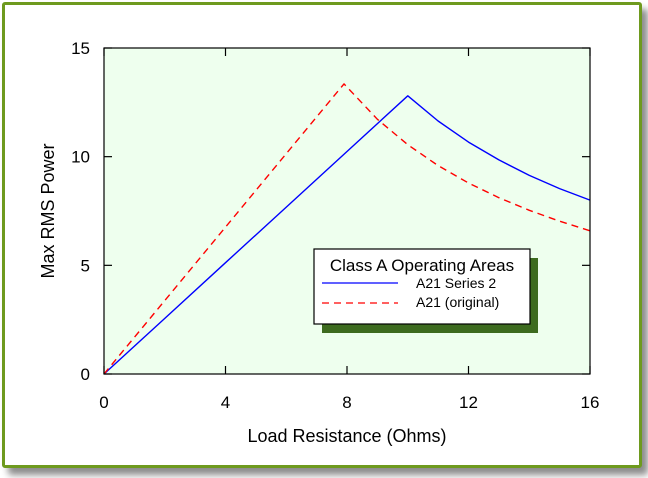 The image size is (648, 478). What do you see at coordinates (103, 402) in the screenshot?
I see `x-tick-label: 0` at bounding box center [103, 402].